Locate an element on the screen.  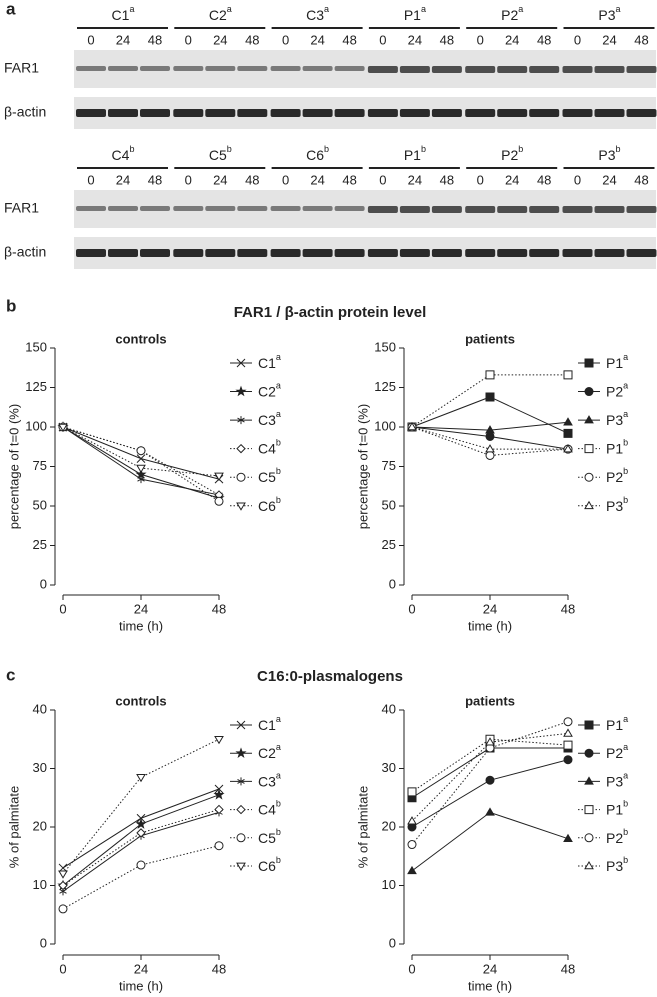
label-name: C6 is located at coordinates (267, 866).